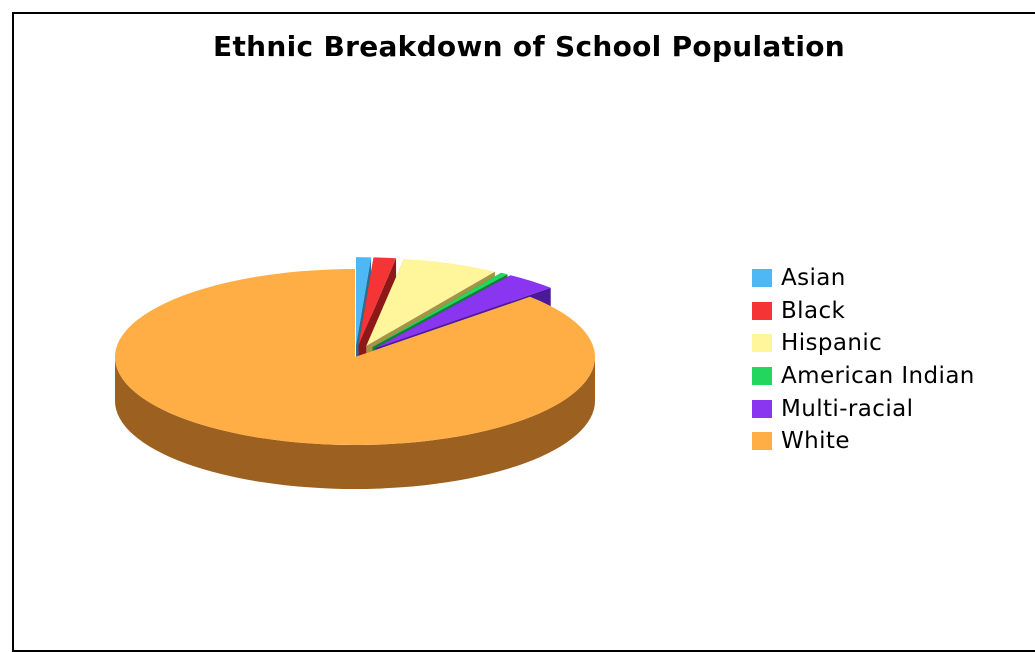  I want to click on legend-item-white: White, so click(863, 441).